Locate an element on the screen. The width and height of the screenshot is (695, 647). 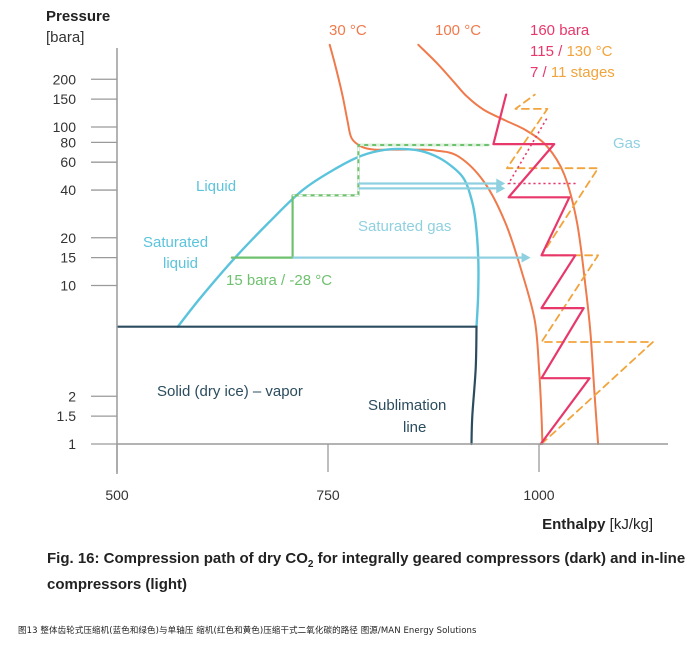
legend-line1: 160 bara is located at coordinates (560, 30).